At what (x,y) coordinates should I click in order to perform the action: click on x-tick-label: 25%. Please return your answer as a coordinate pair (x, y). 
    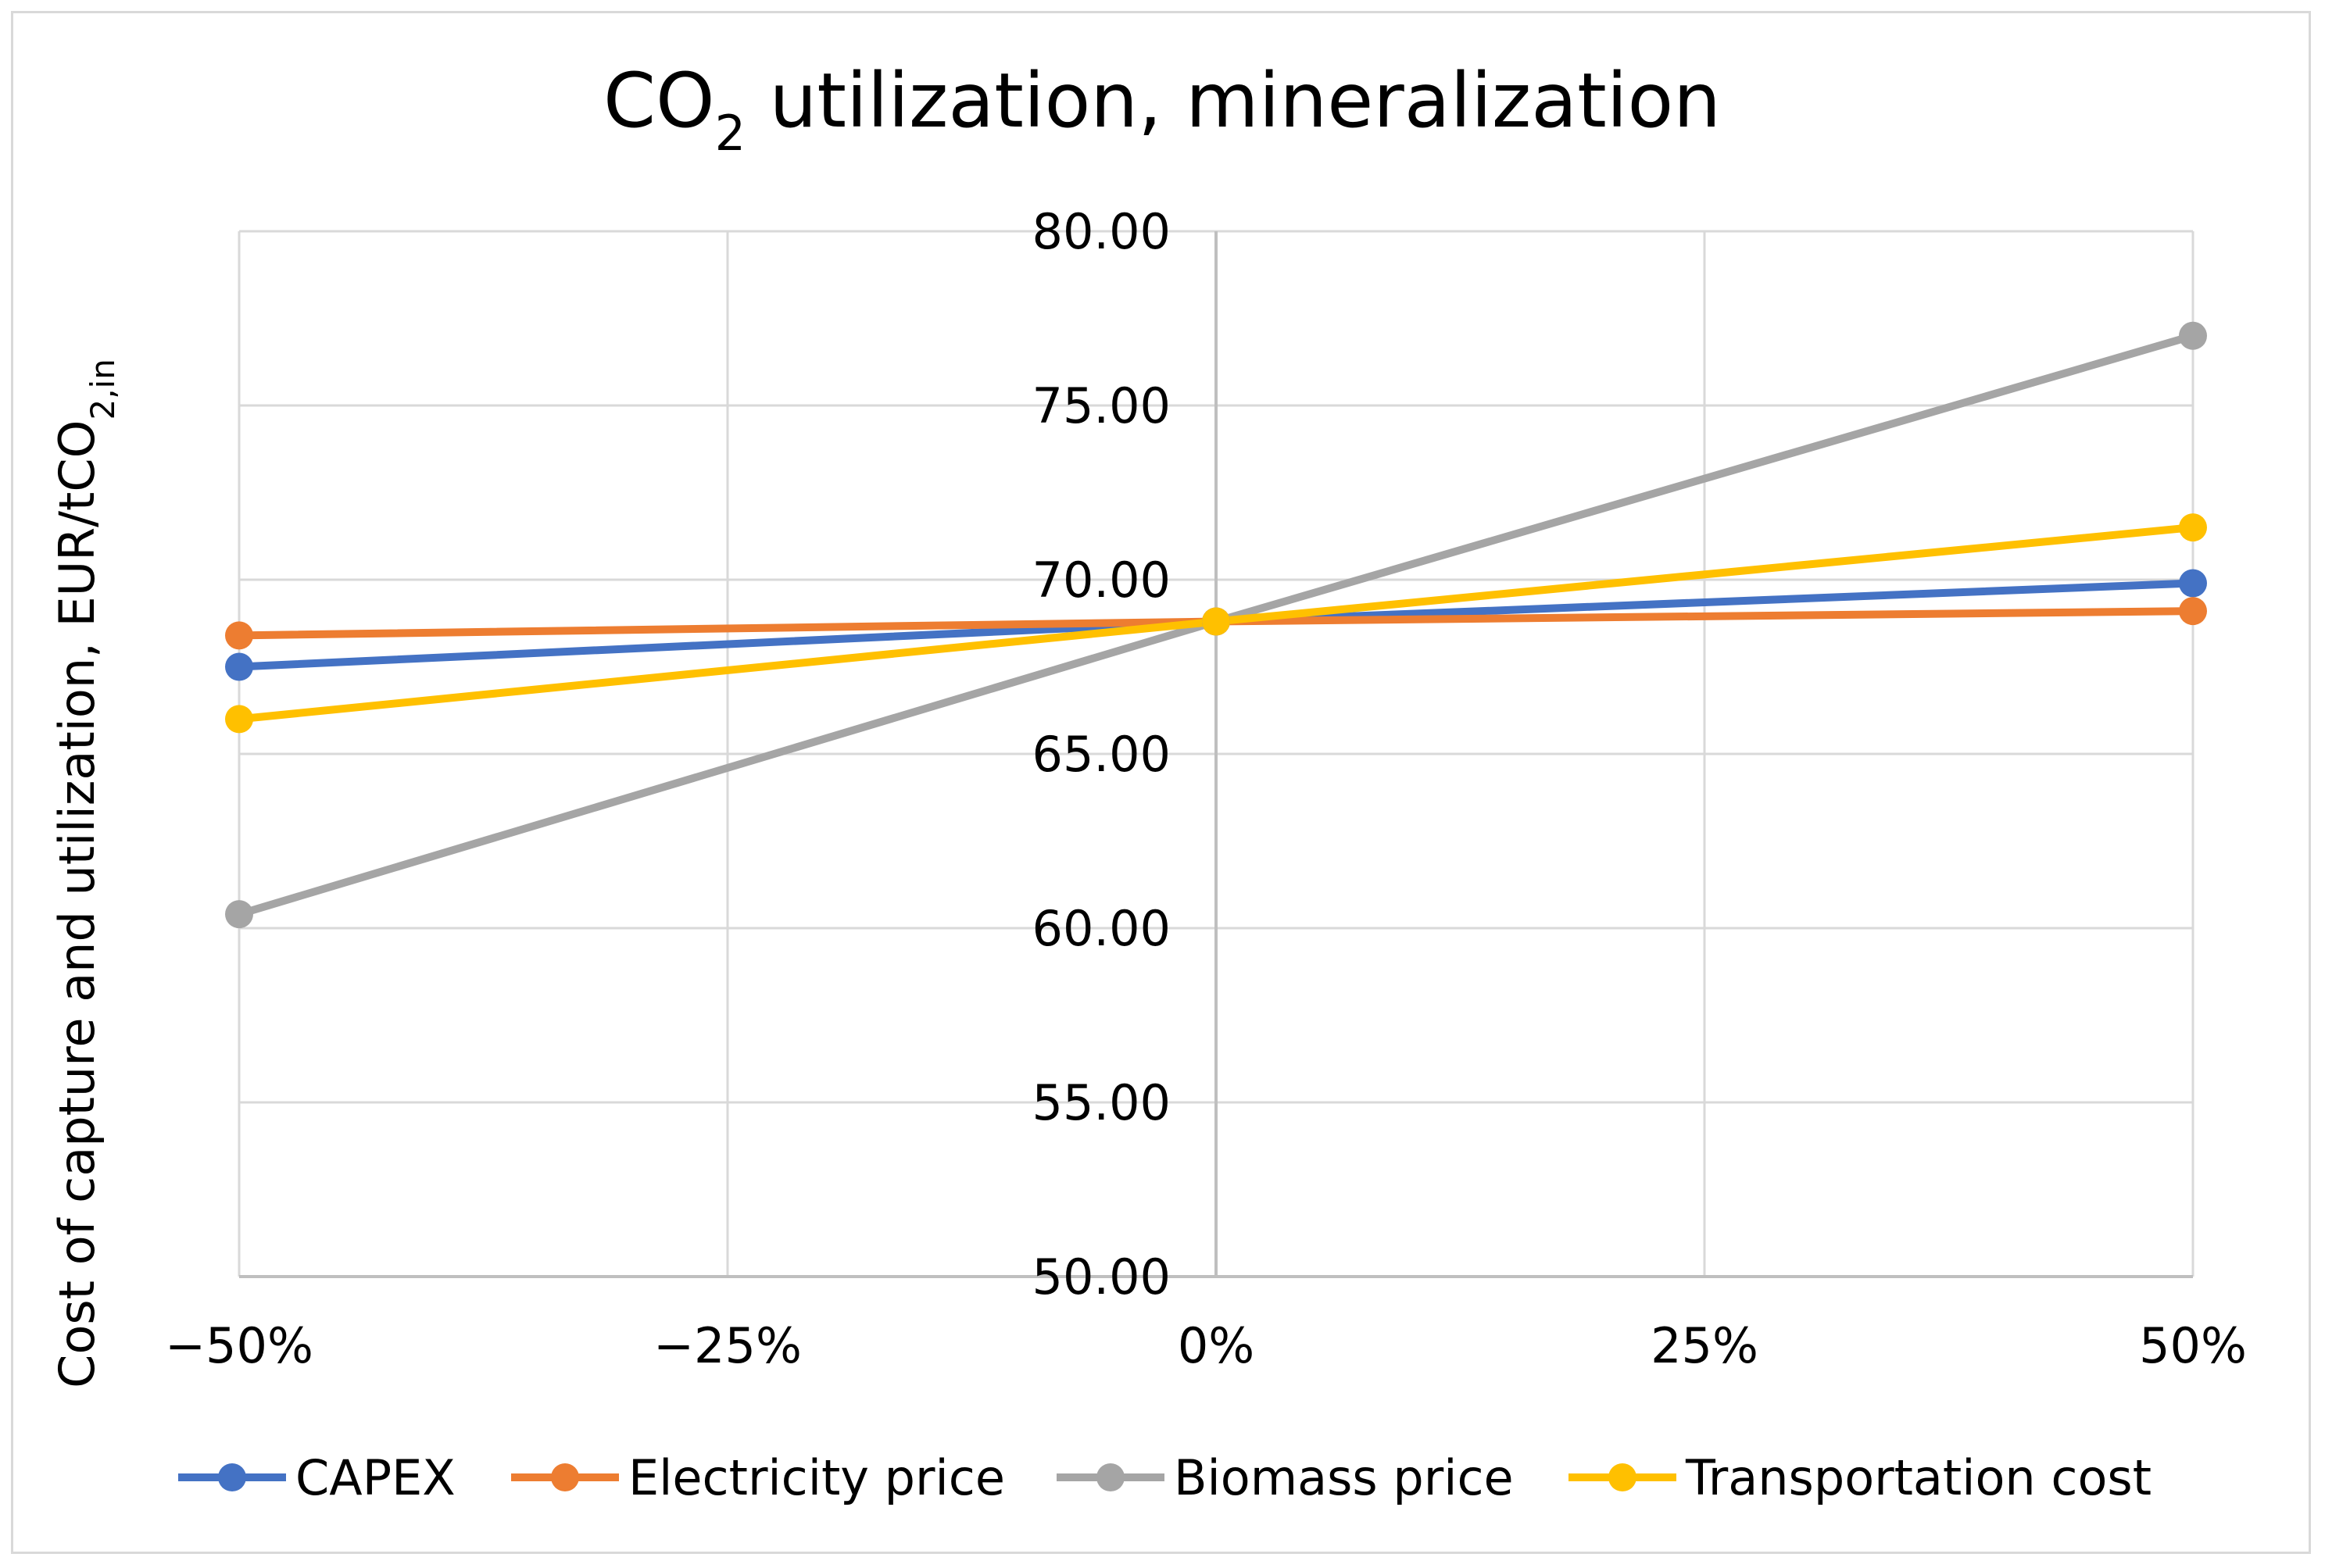
    Looking at the image, I should click on (1704, 1345).